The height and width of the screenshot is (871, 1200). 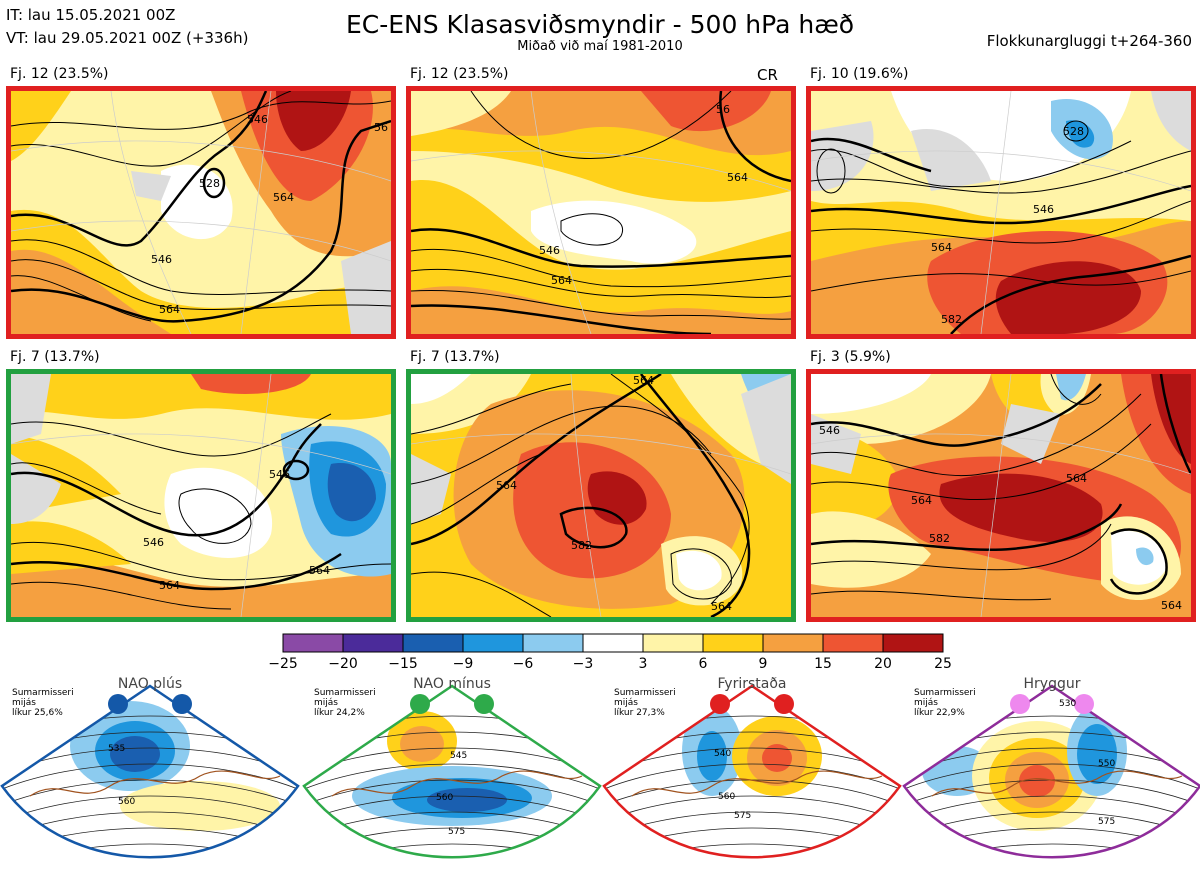 I want to click on classification-window: Flokkunargluggi t+264-360, so click(x=1089, y=41).